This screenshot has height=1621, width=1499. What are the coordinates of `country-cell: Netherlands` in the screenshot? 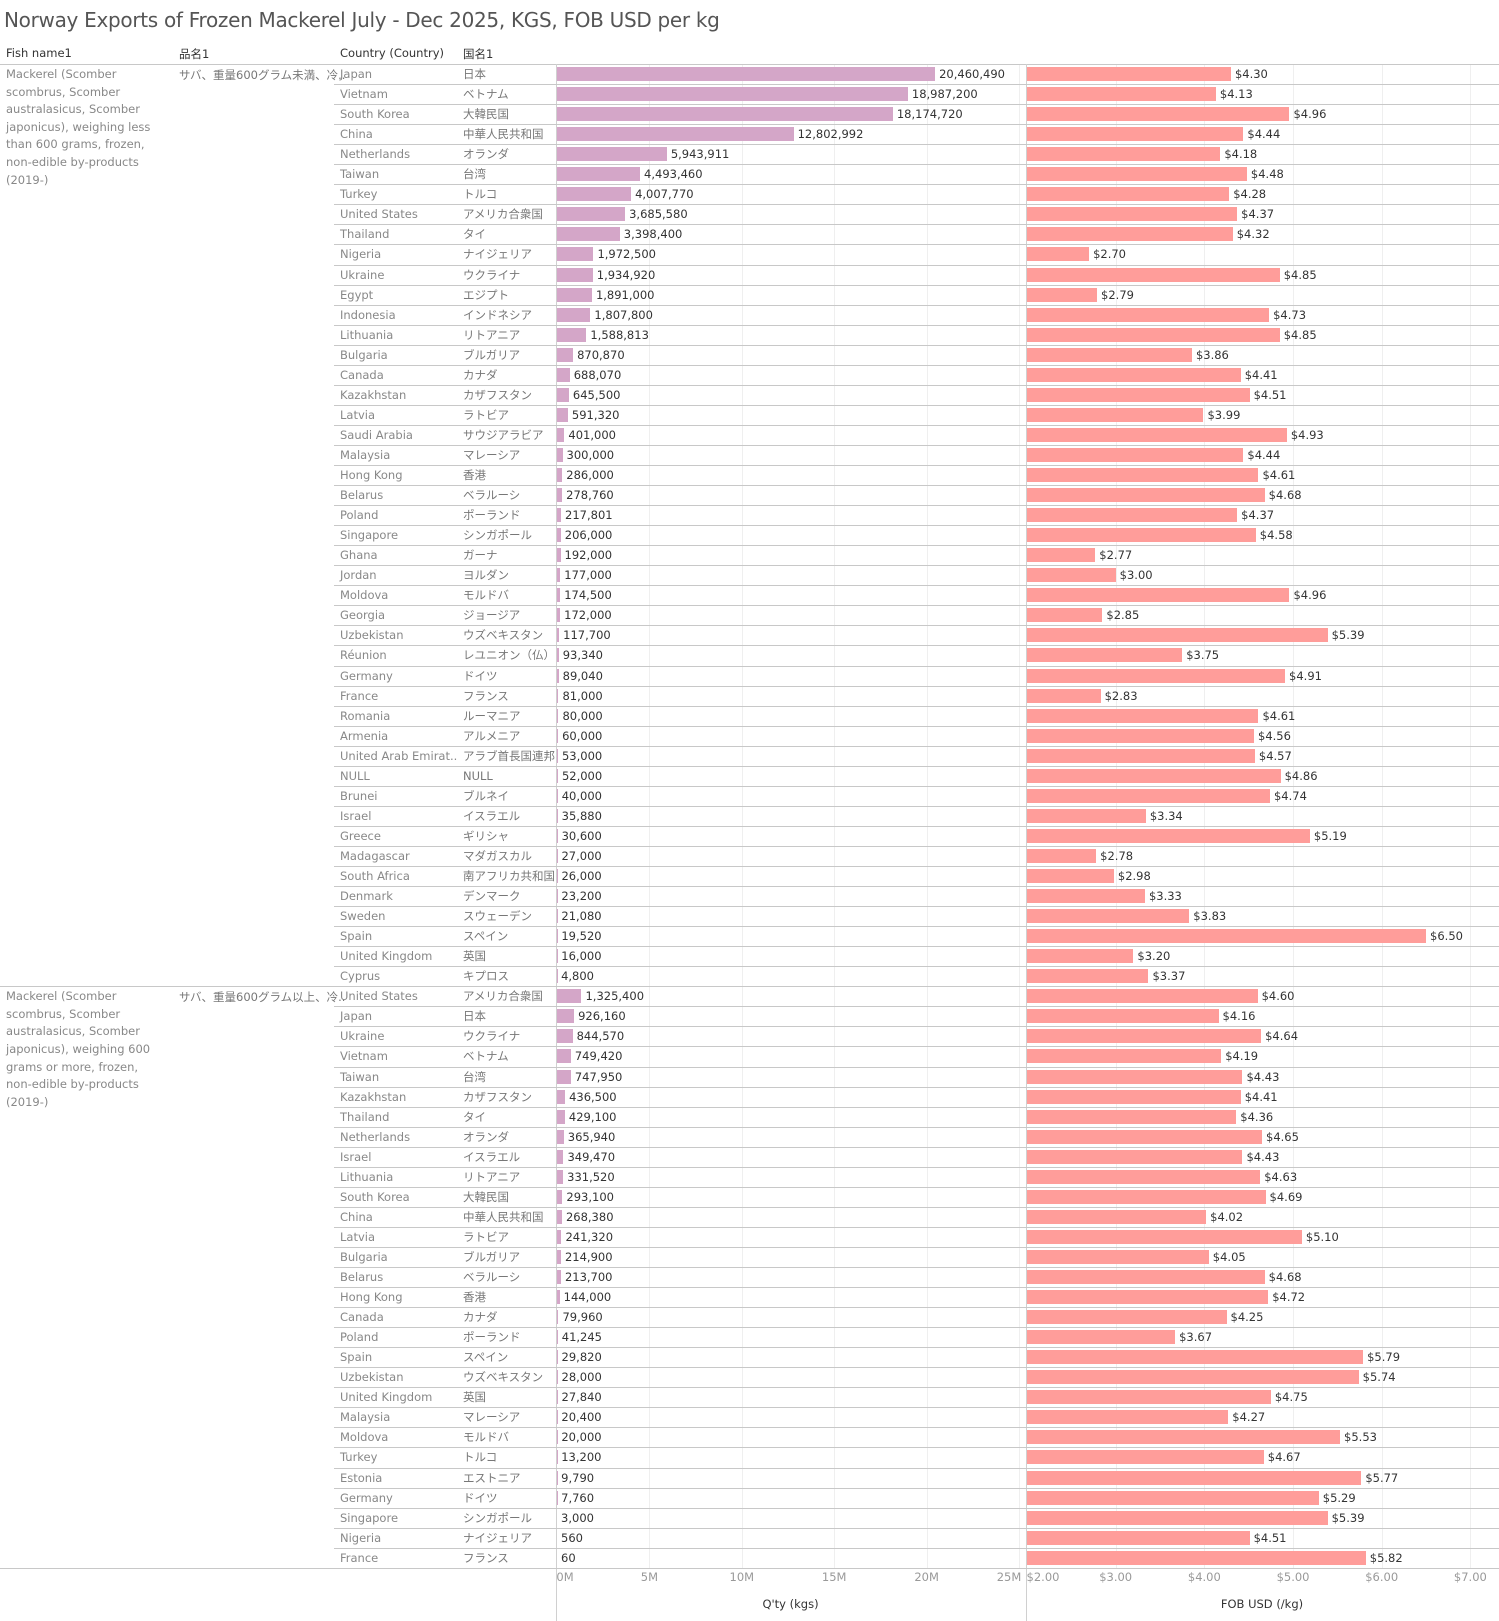 It's located at (375, 154).